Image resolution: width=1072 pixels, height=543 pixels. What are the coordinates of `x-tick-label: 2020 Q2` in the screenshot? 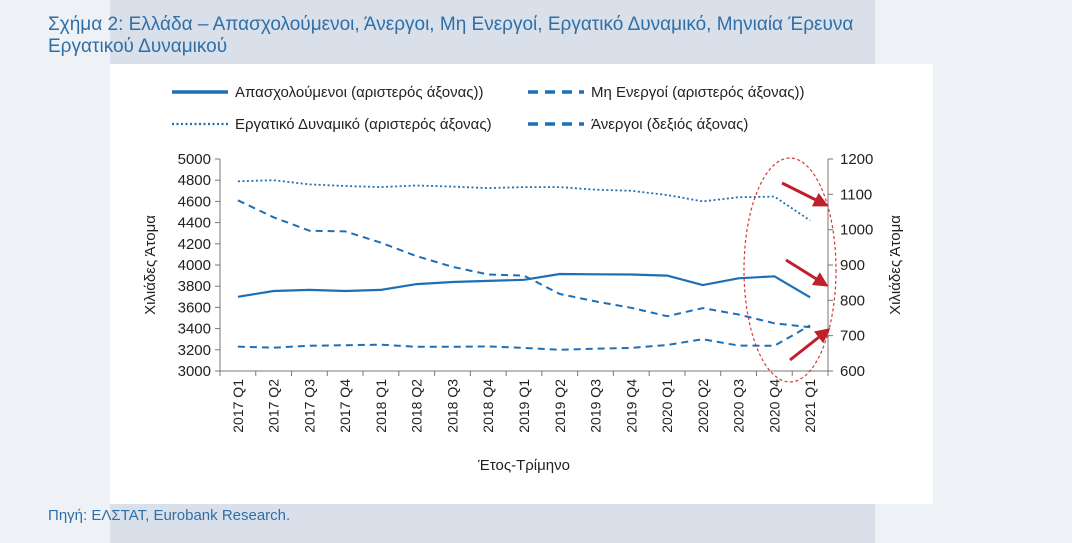 It's located at (703, 406).